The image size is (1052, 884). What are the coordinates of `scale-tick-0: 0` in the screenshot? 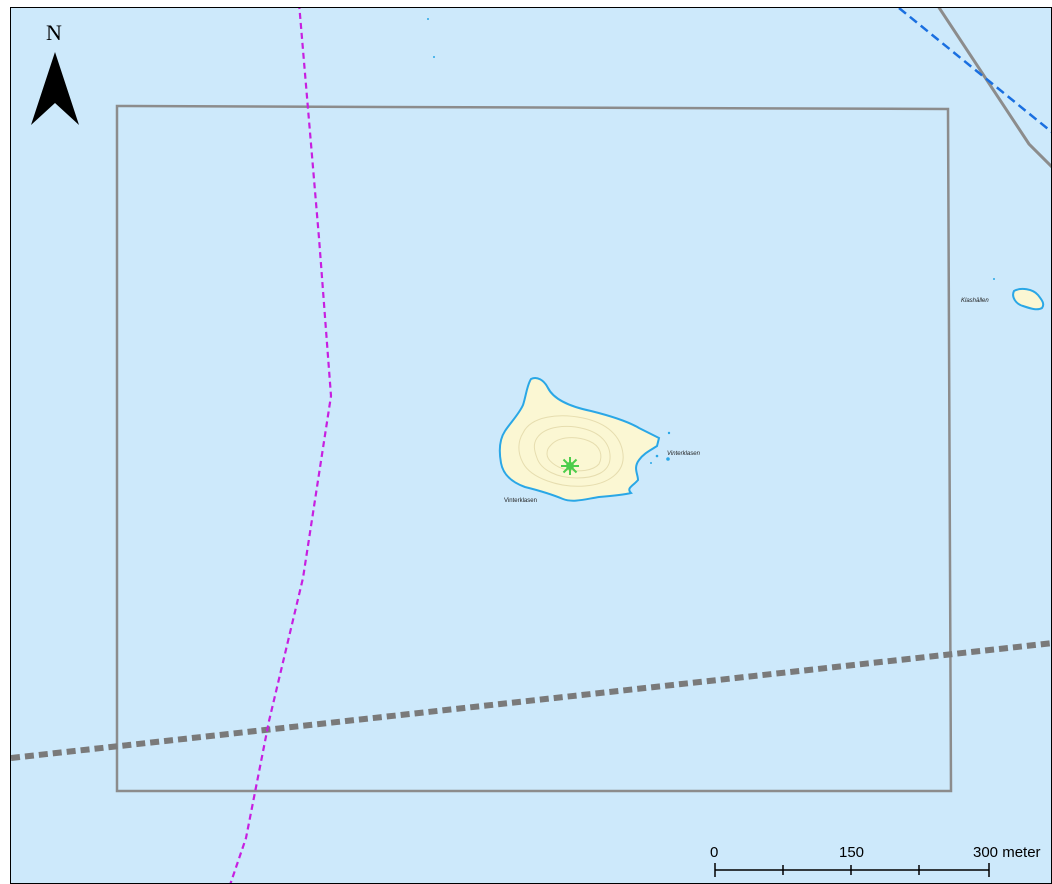 It's located at (714, 852).